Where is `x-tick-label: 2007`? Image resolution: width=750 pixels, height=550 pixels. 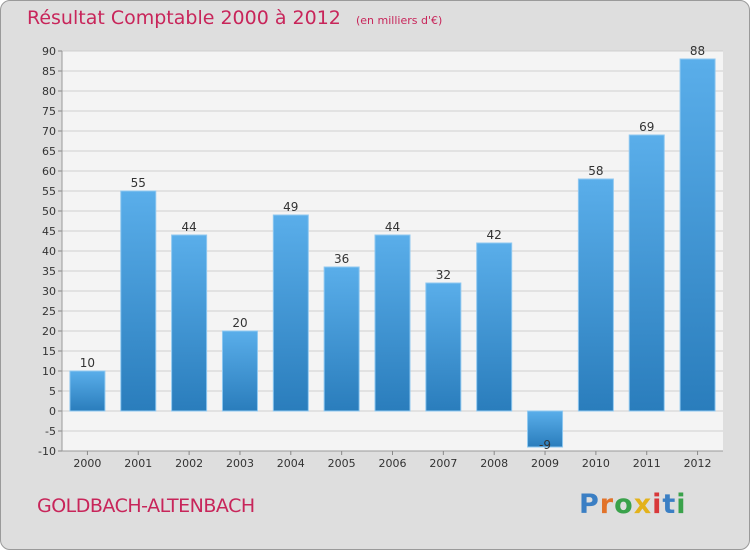
x-tick-label: 2007 is located at coordinates (443, 463).